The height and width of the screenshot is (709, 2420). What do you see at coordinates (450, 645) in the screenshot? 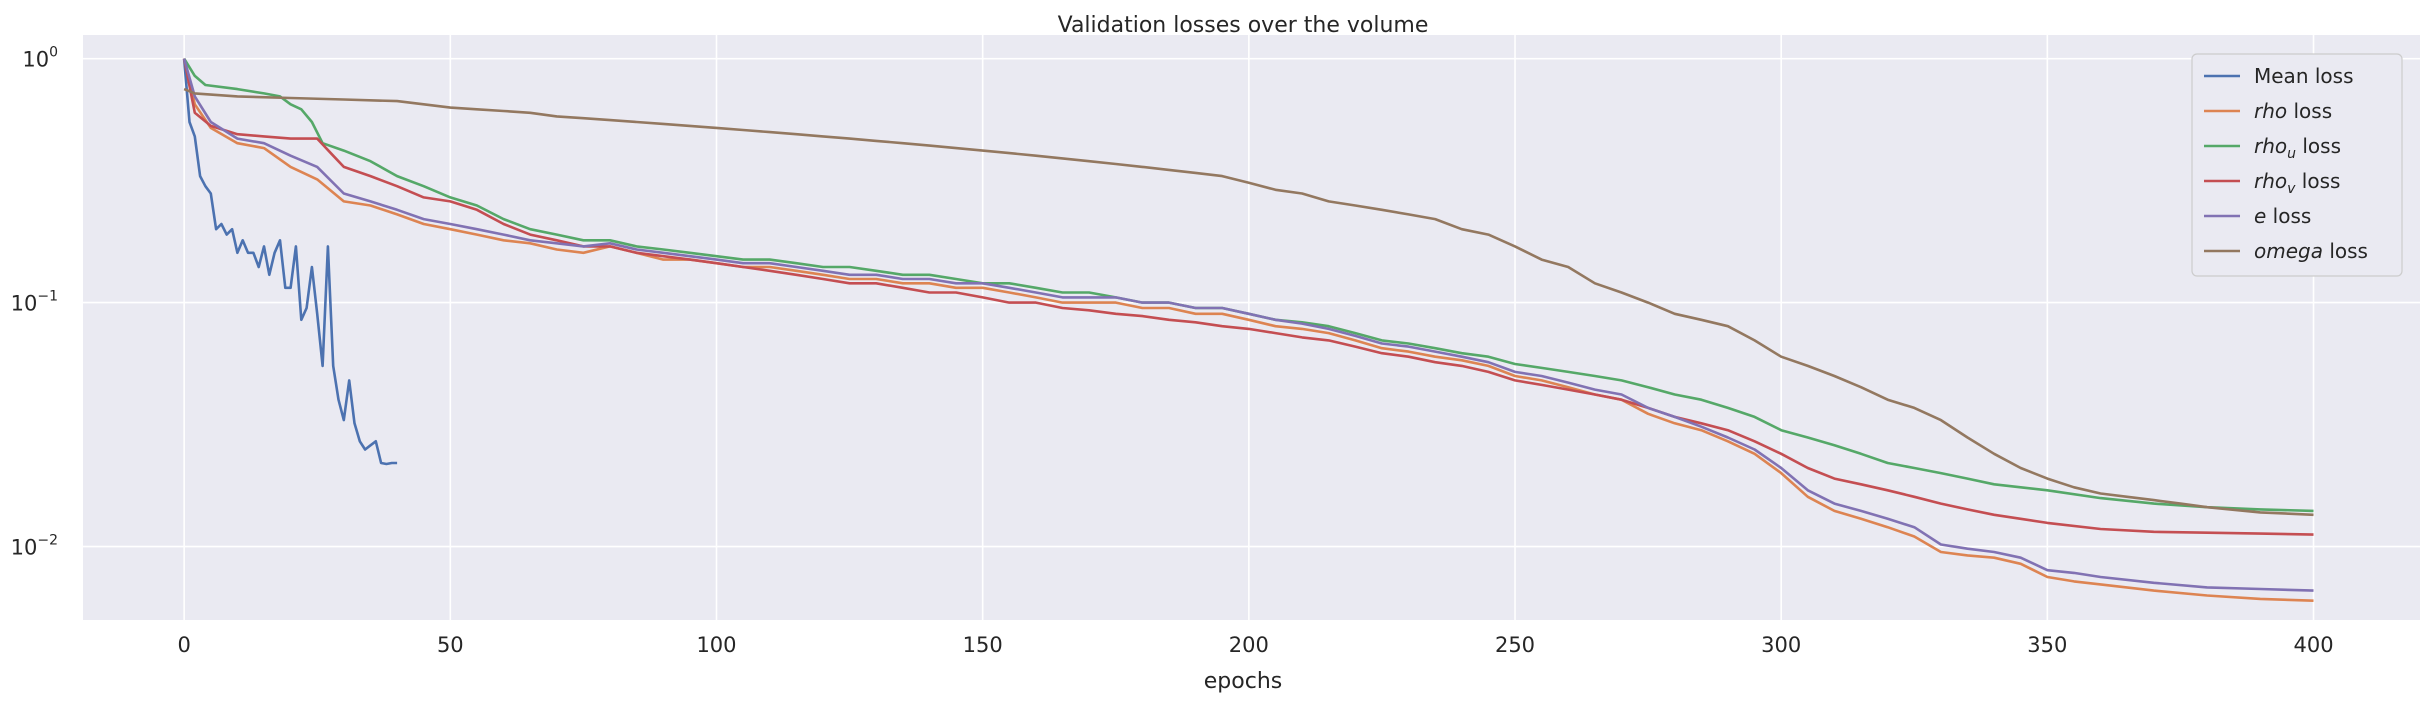
I see `x-tick-label: 50` at bounding box center [450, 645].